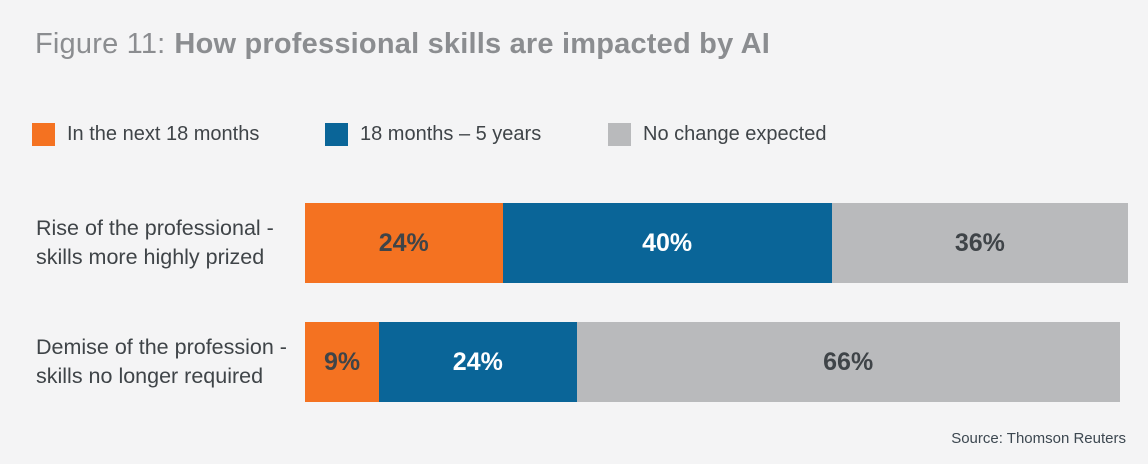  Describe the element at coordinates (163, 133) in the screenshot. I see `legend-label: In the next 18 months` at that location.